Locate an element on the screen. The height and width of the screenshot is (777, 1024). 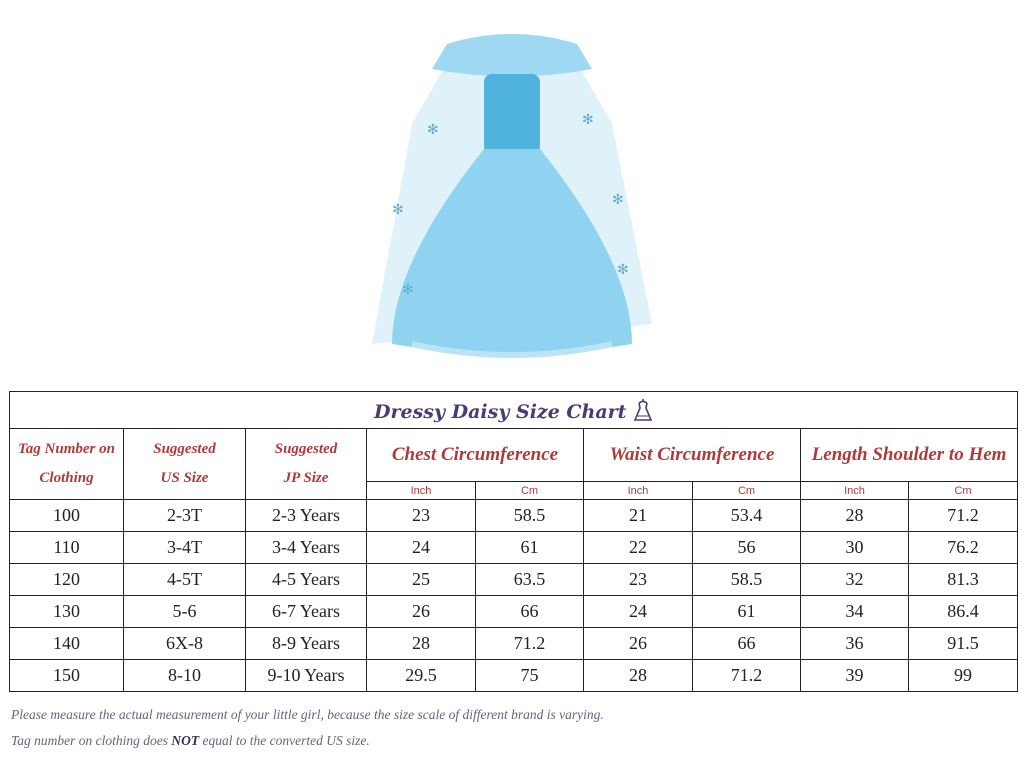
table-cell: 32 is located at coordinates (854, 579).